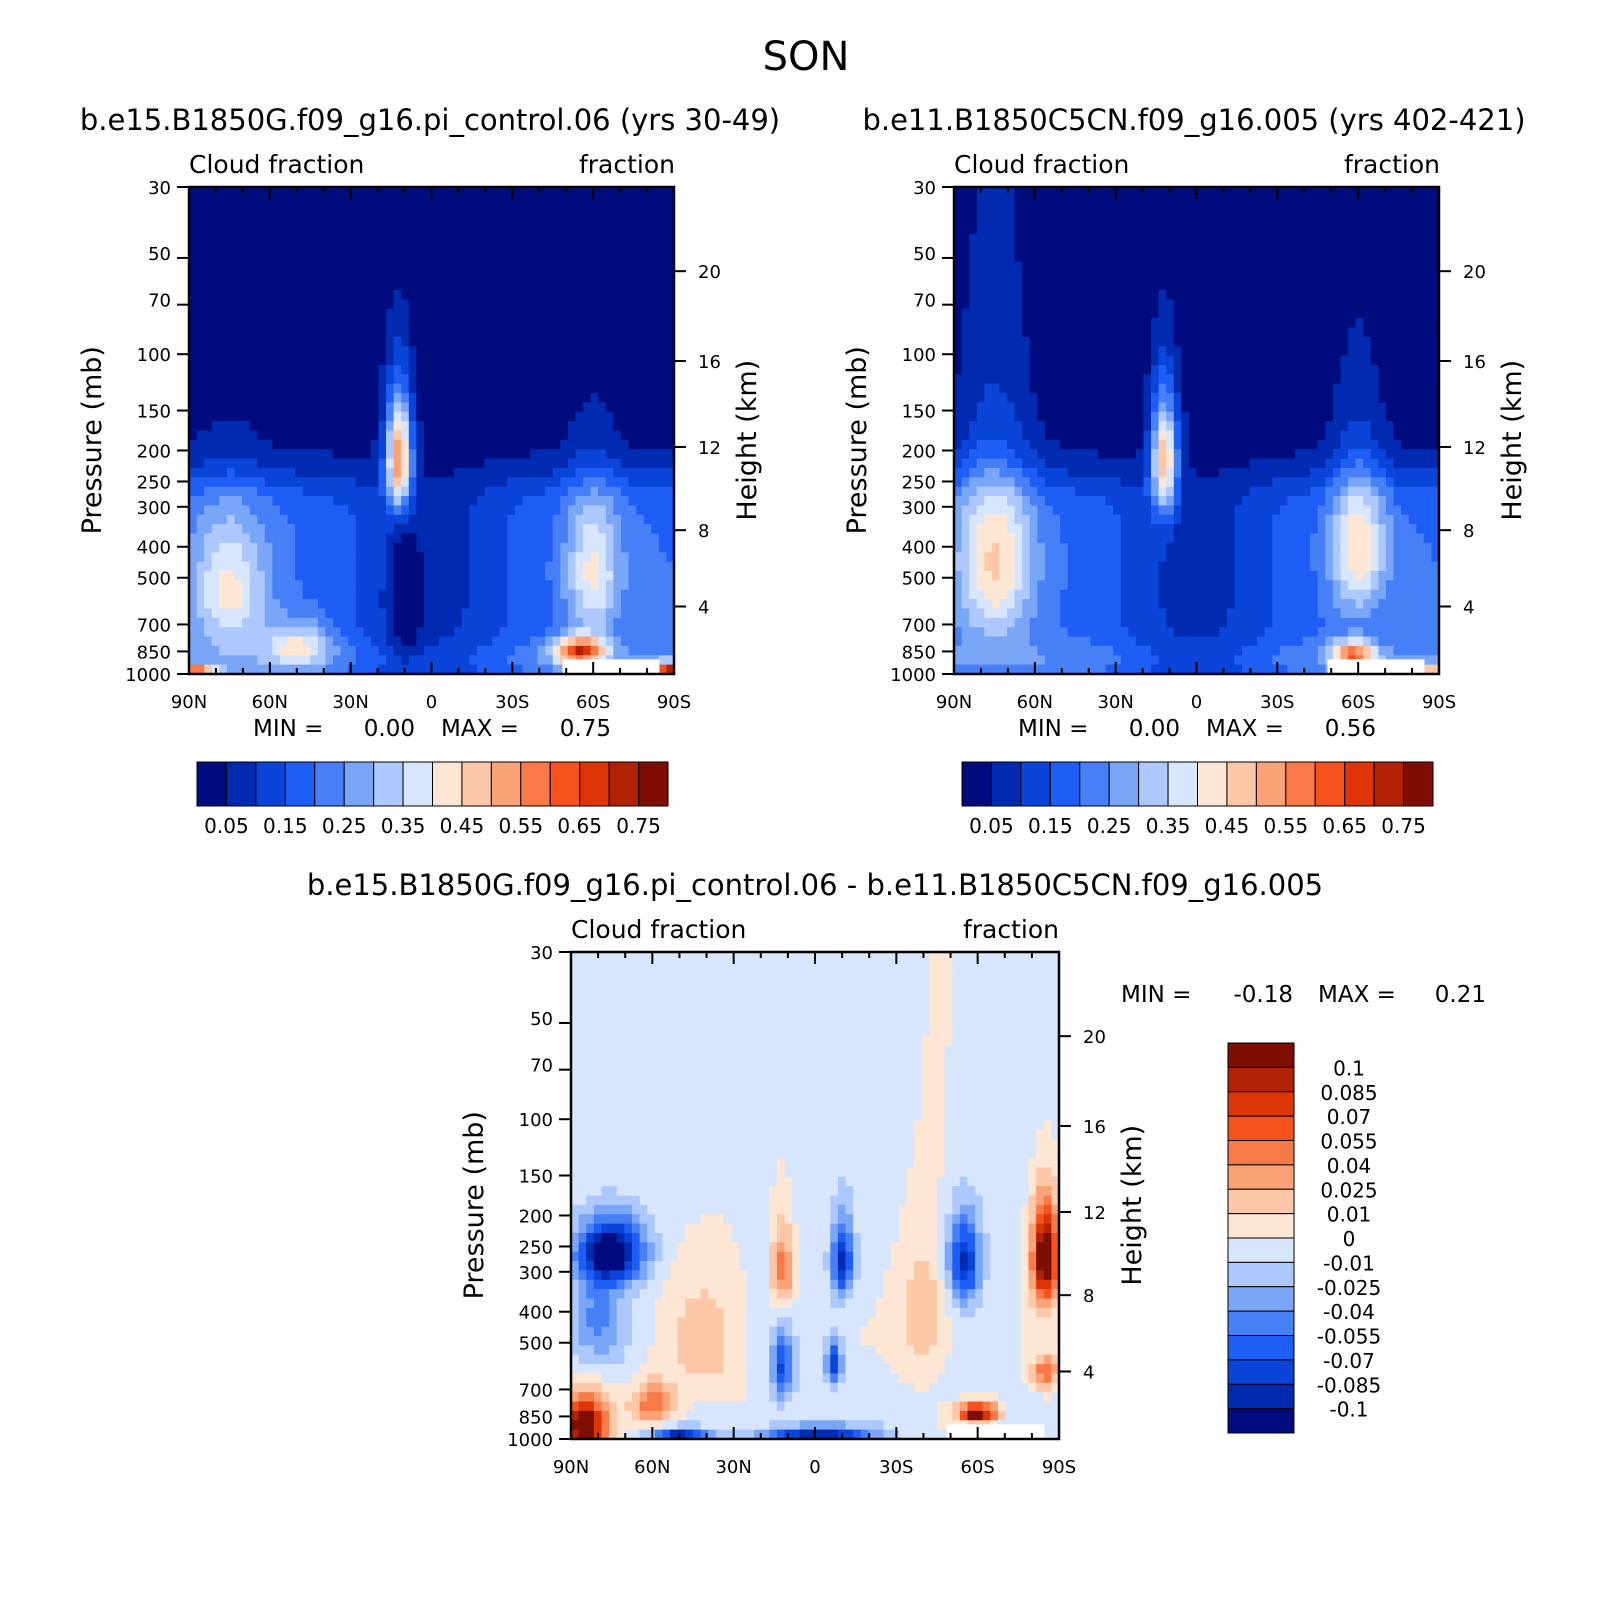  What do you see at coordinates (403, 826) in the screenshot?
I see `colorbar-label: 0.35` at bounding box center [403, 826].